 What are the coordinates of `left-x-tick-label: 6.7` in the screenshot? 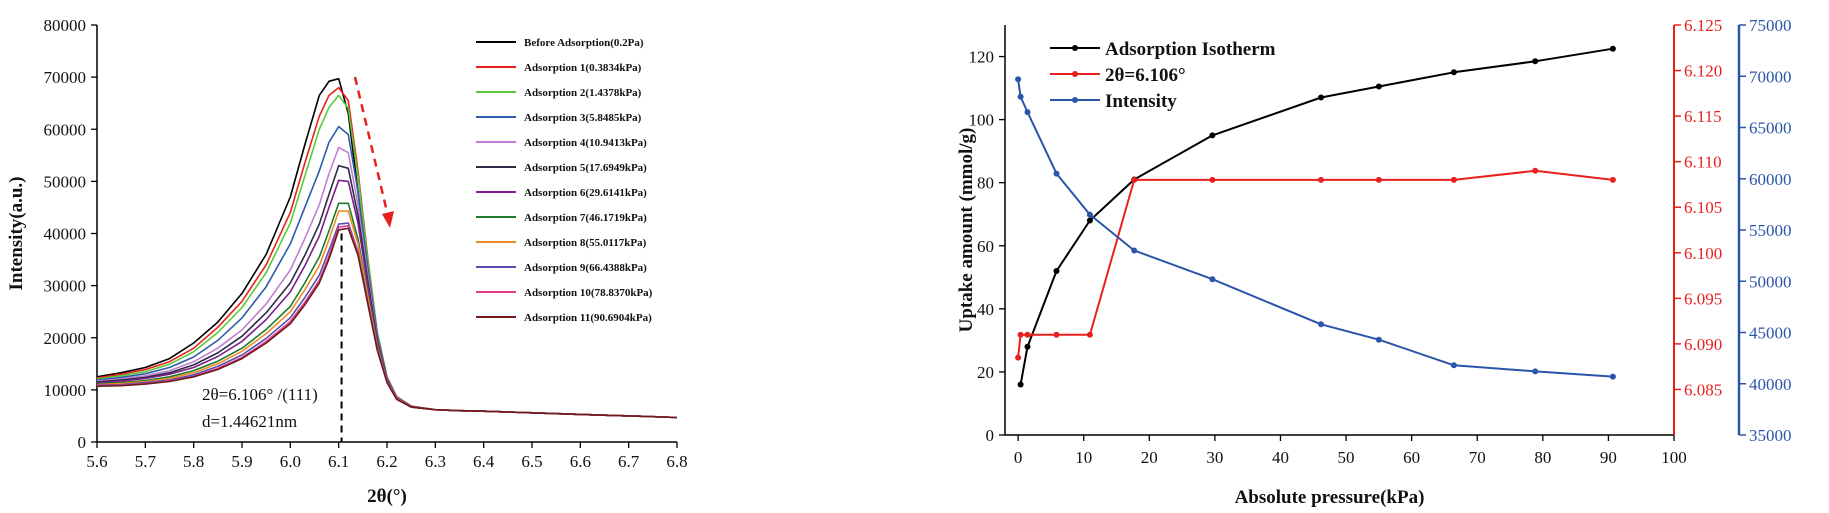 It's located at (629, 461).